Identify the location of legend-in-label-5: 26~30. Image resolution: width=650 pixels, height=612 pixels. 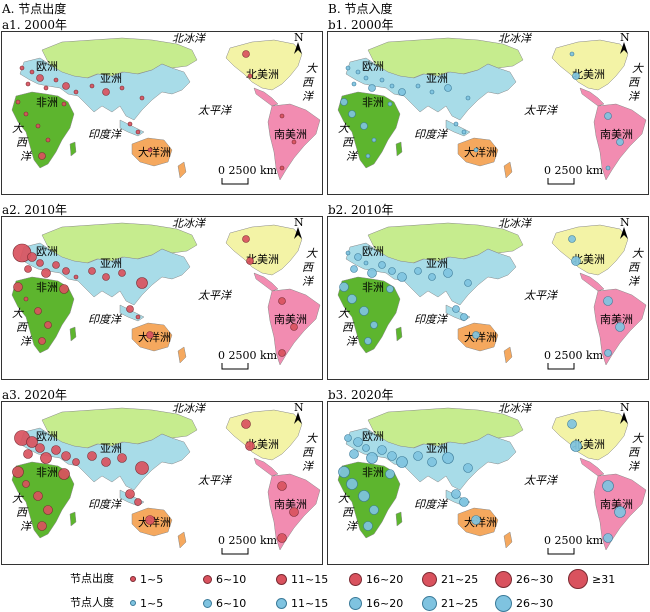
(535, 603).